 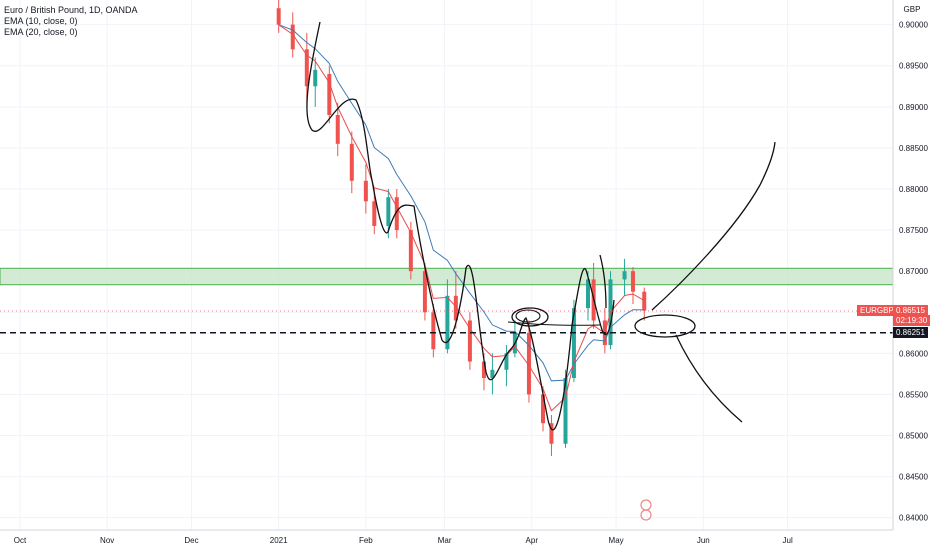 I want to click on time-tick-label: May, so click(x=616, y=540).